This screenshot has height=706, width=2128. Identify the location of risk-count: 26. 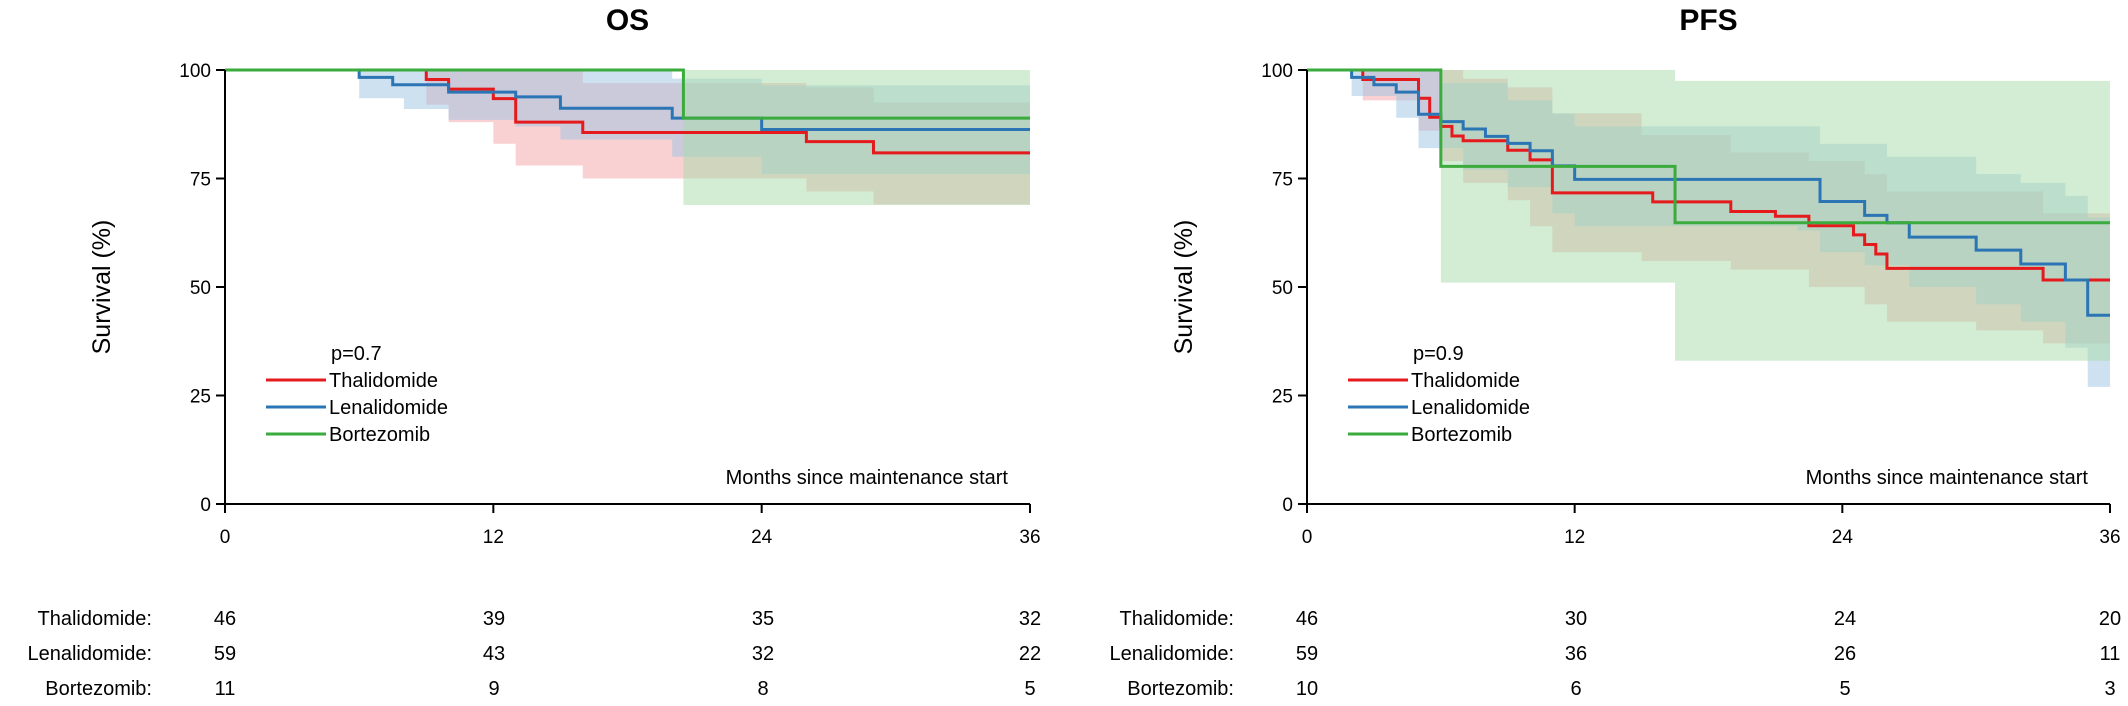
(1845, 654).